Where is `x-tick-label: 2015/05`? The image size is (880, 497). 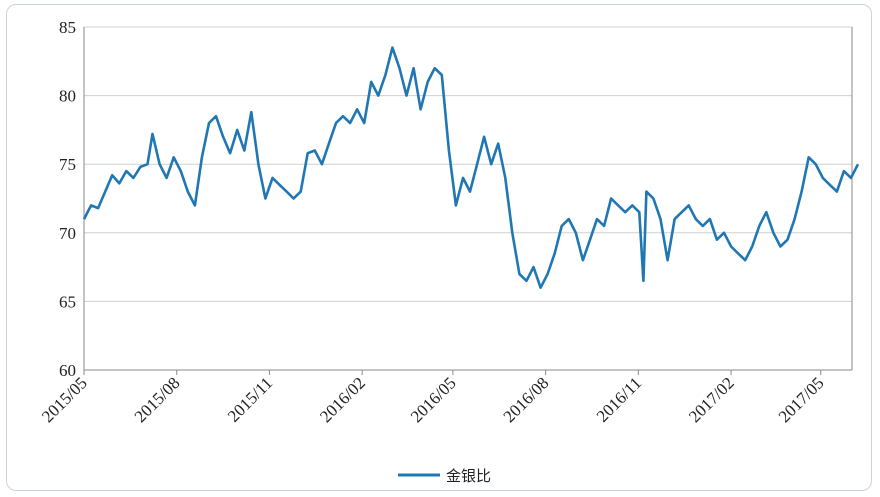 x-tick-label: 2015/05 is located at coordinates (64, 399).